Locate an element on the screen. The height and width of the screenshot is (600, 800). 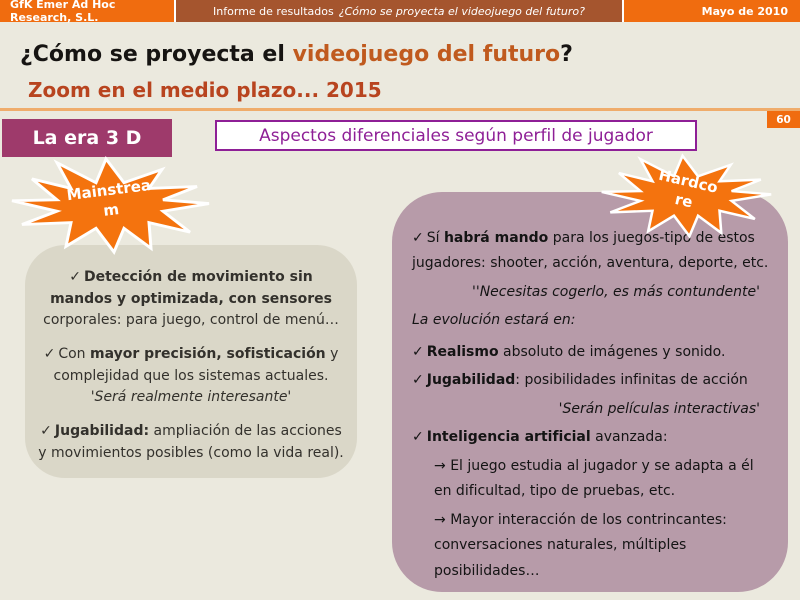
bullet-quote: 'Será realmente interesante' is located at coordinates (191, 397).